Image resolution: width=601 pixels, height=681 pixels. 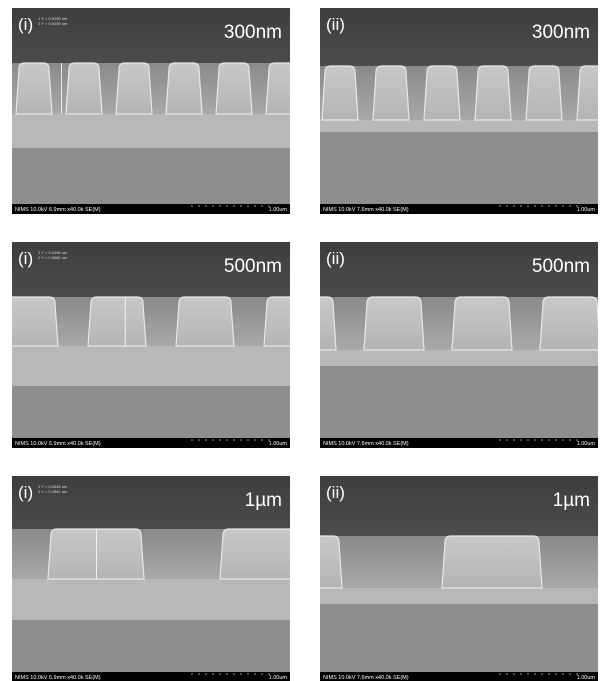 I want to click on measurement: 2 Y = 0.5080 um, so click(x=53, y=257).